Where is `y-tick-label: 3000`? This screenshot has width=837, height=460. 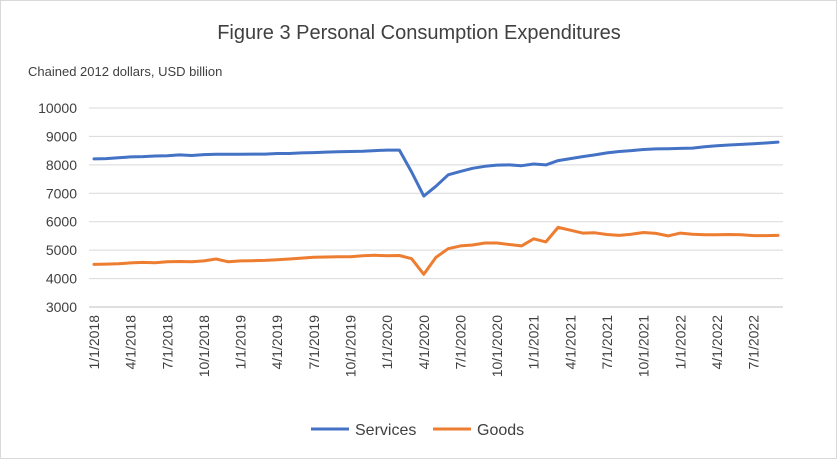 y-tick-label: 3000 is located at coordinates (61, 307).